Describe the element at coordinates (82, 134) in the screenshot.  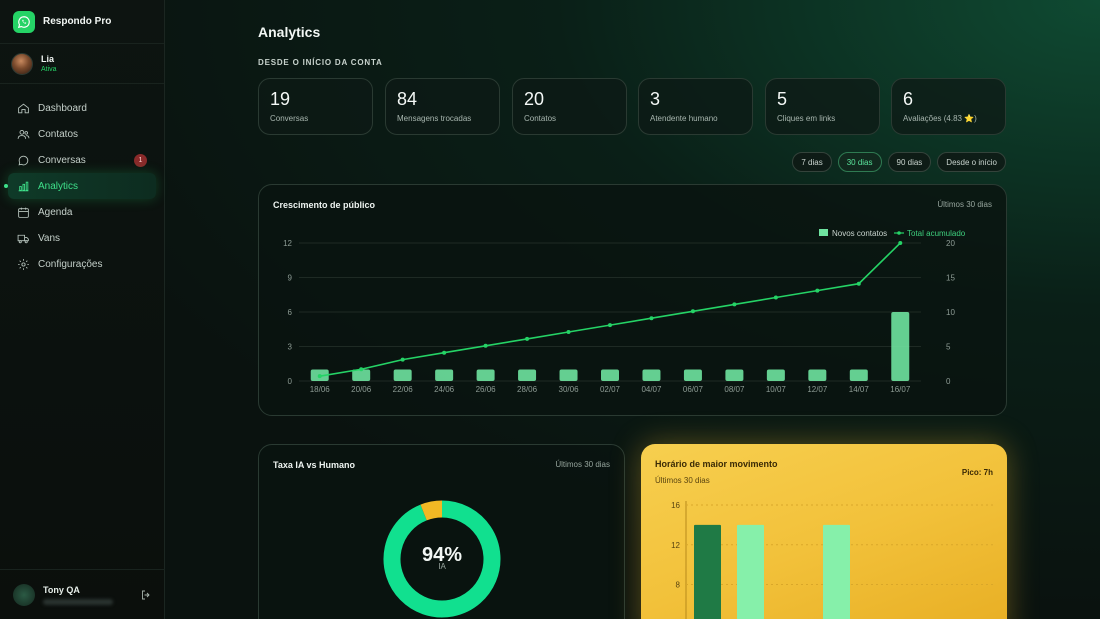
I see `sidebar-item-contatos: Contatos` at that location.